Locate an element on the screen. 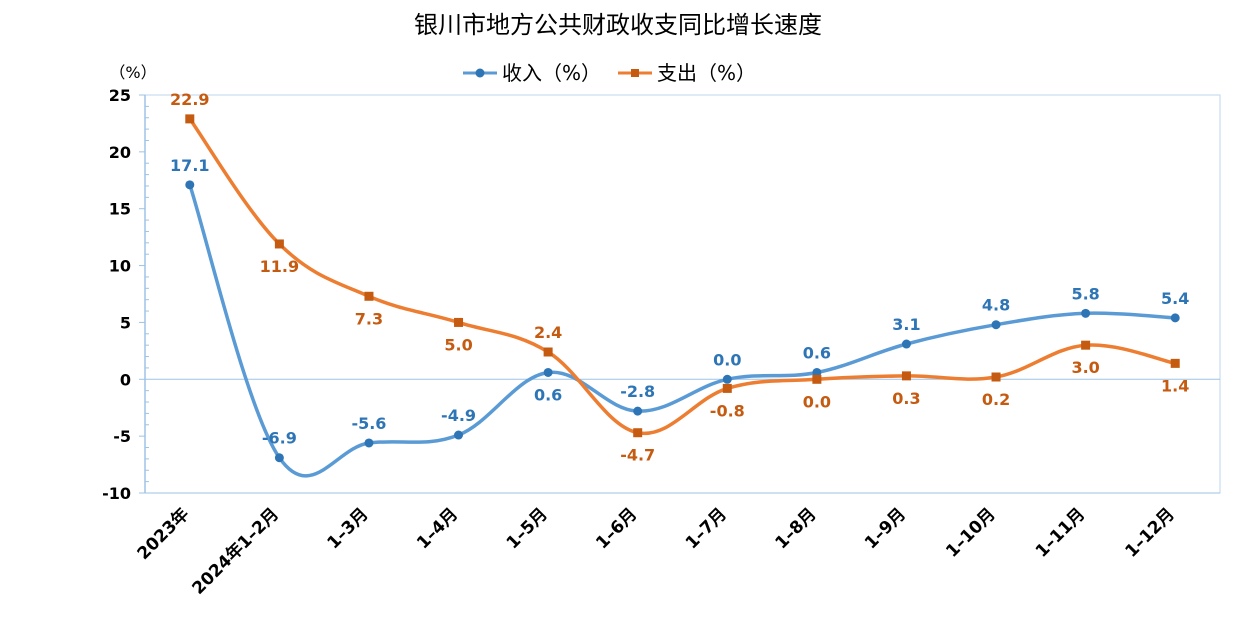 The width and height of the screenshot is (1237, 641). data-label-expenditure: -0.8 is located at coordinates (727, 410).